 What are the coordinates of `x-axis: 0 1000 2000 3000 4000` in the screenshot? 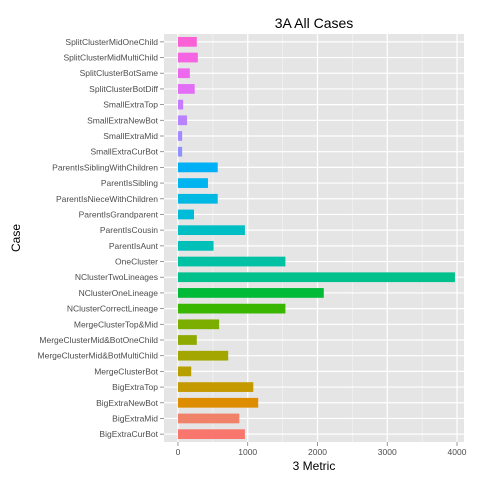 It's located at (321, 449).